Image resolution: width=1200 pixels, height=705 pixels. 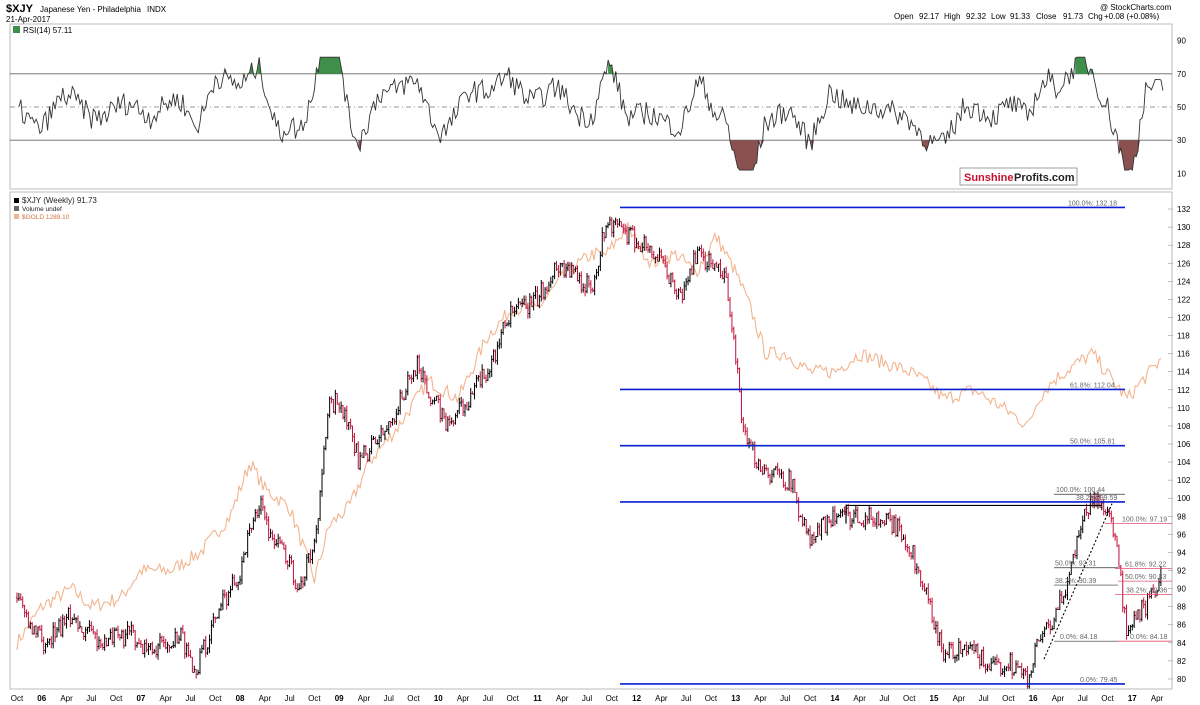 What do you see at coordinates (934, 698) in the screenshot?
I see `x-tick-label: 15` at bounding box center [934, 698].